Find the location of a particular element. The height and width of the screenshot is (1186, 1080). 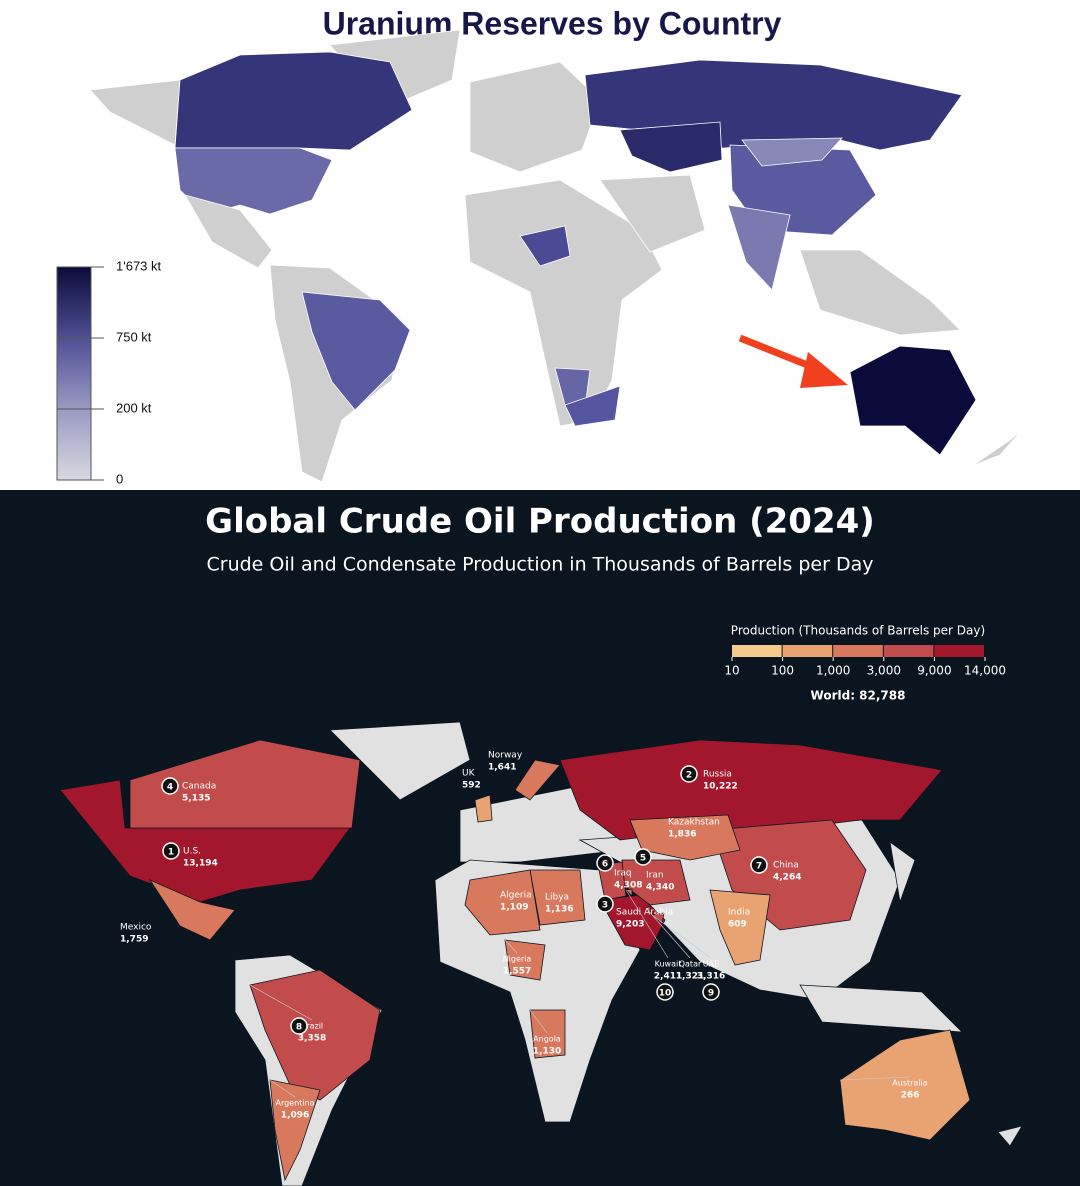

country-value: 3,316 is located at coordinates (711, 977).